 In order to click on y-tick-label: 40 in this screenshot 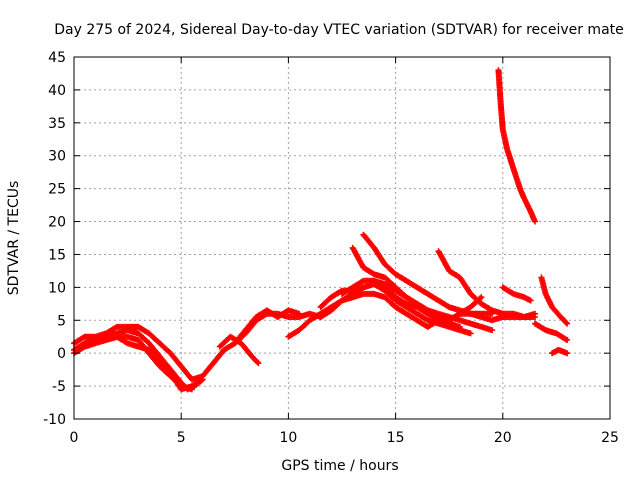, I will do `click(57, 91)`.